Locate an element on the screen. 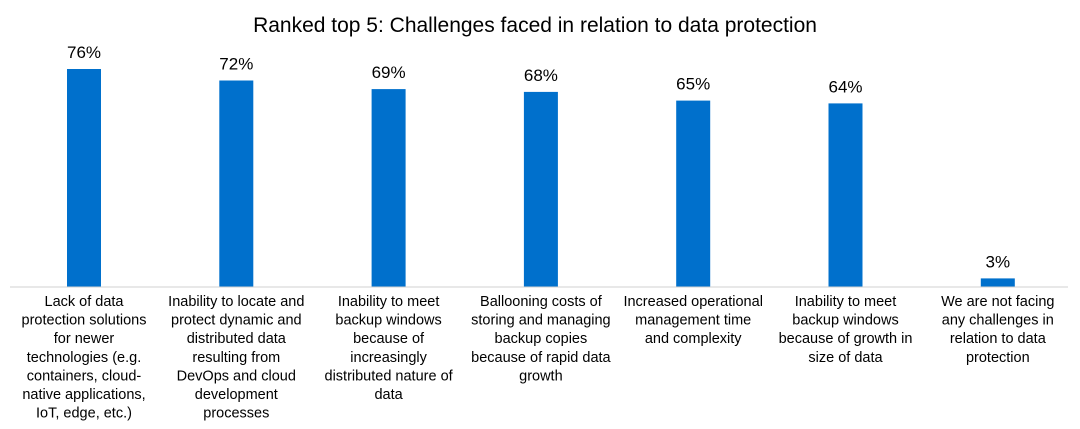  category-label-line: IoT, edge, etc.) is located at coordinates (84, 414).